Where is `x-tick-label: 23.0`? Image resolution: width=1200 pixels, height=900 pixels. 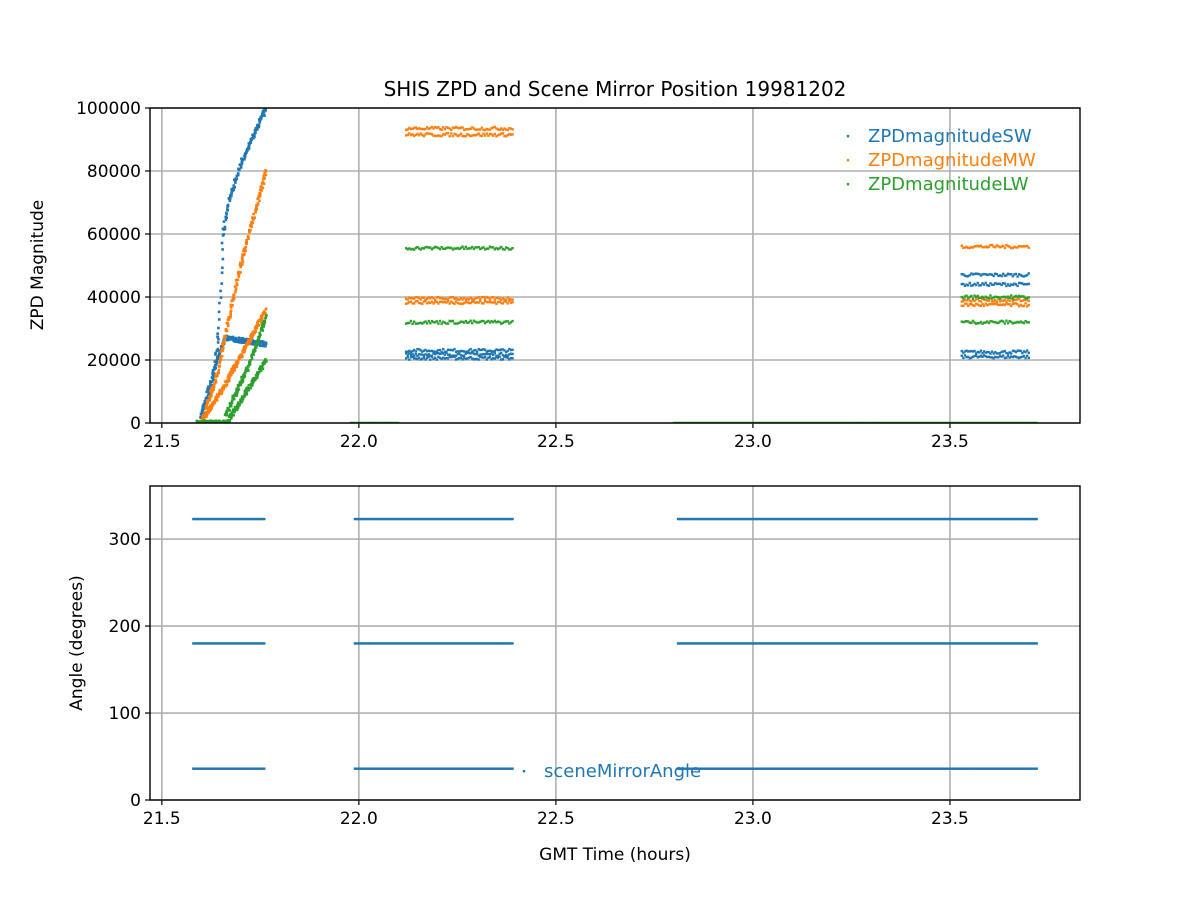 x-tick-label: 23.0 is located at coordinates (753, 442).